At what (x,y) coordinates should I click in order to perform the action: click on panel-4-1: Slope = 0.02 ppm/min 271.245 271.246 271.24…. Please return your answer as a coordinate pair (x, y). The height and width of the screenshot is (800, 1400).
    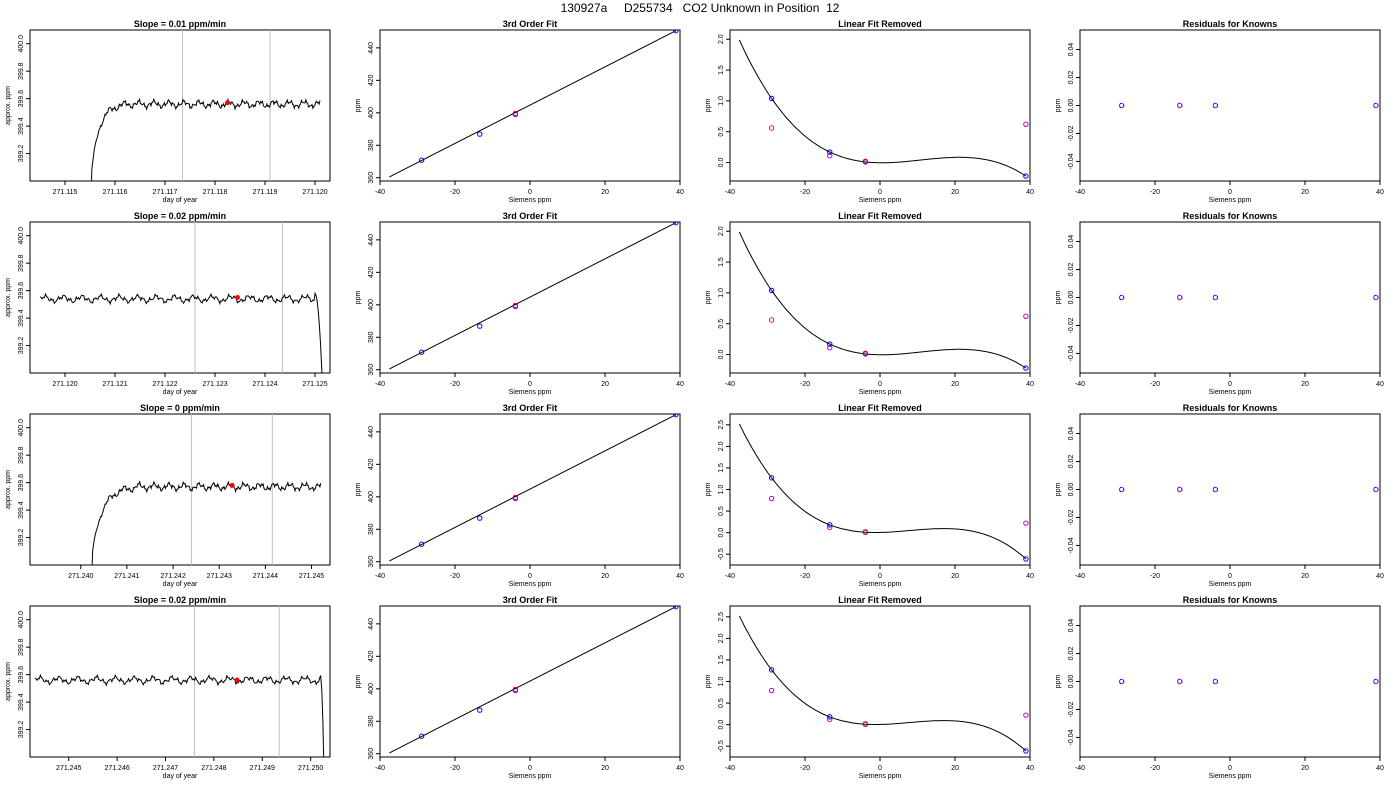
    Looking at the image, I should click on (168, 687).